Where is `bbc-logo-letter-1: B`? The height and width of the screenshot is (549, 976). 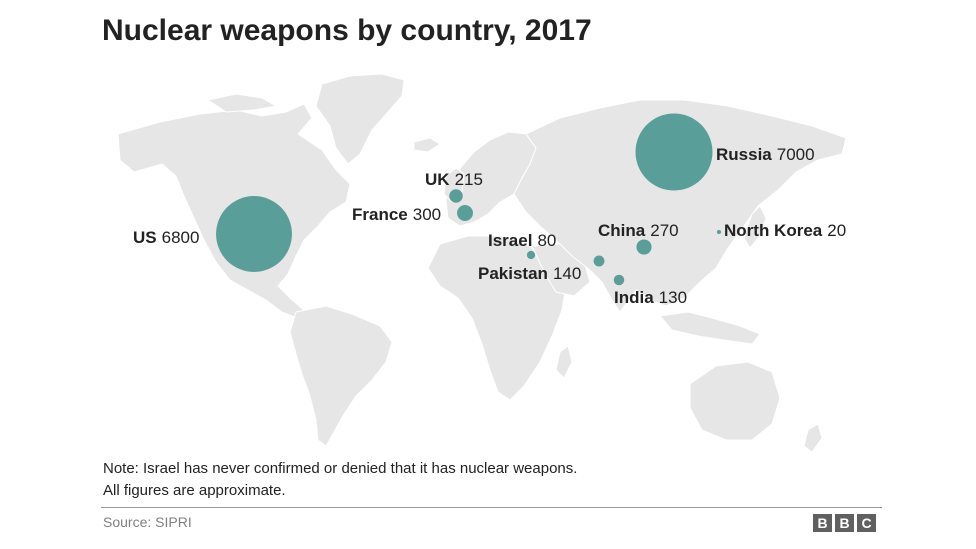 bbc-logo-letter-1: B is located at coordinates (822, 523).